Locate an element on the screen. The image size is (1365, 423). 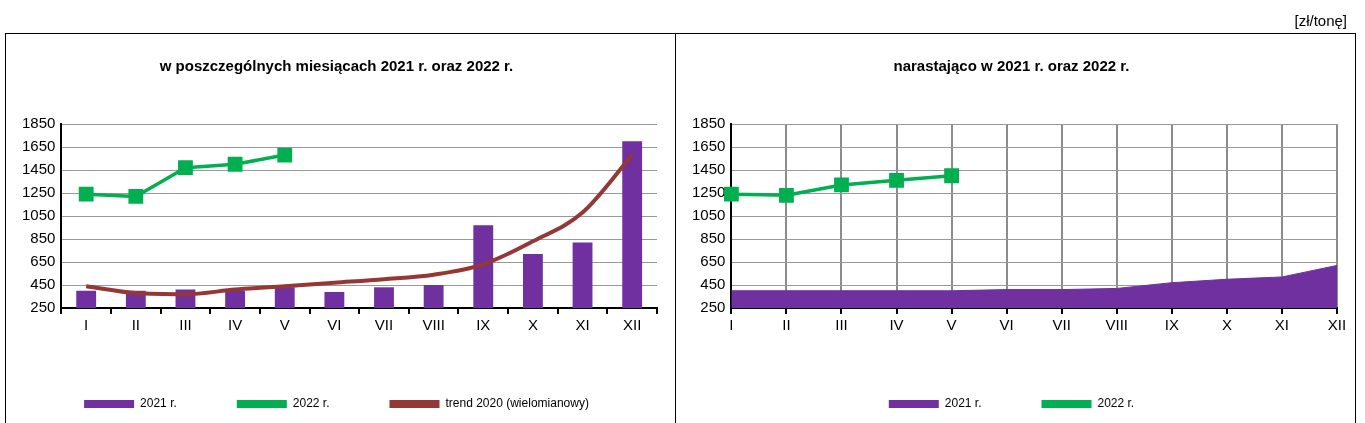
chart-title: w poszczególnych miesiącach 2021 r. oraz 2022 r. is located at coordinates (336, 66).